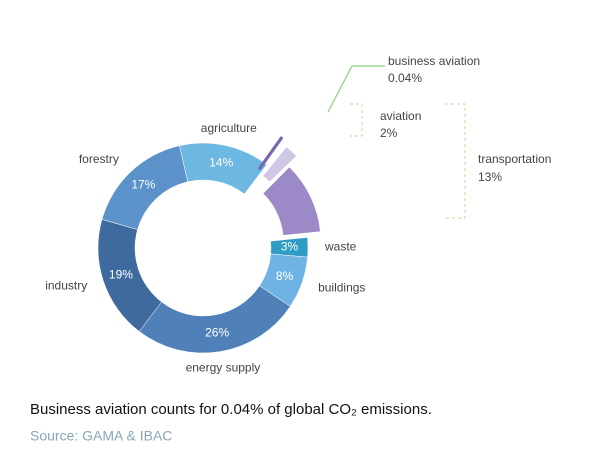 The image size is (600, 460). What do you see at coordinates (229, 128) in the screenshot?
I see `category-label: agriculture` at bounding box center [229, 128].